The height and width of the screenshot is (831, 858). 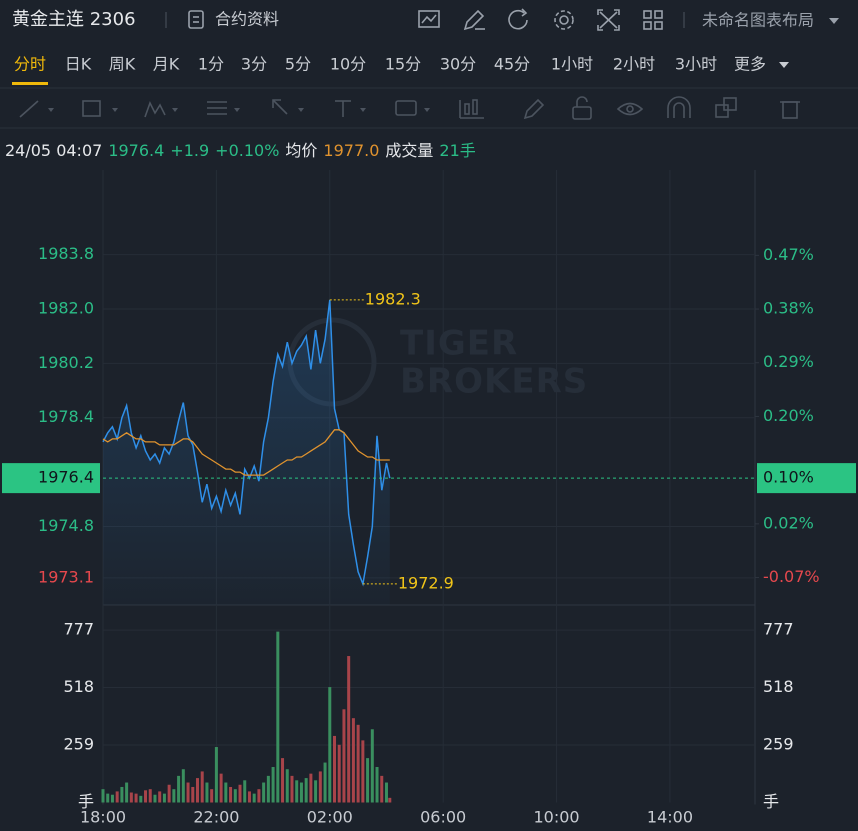 I want to click on layout-menu: 未命名图表布局, so click(x=770, y=20).